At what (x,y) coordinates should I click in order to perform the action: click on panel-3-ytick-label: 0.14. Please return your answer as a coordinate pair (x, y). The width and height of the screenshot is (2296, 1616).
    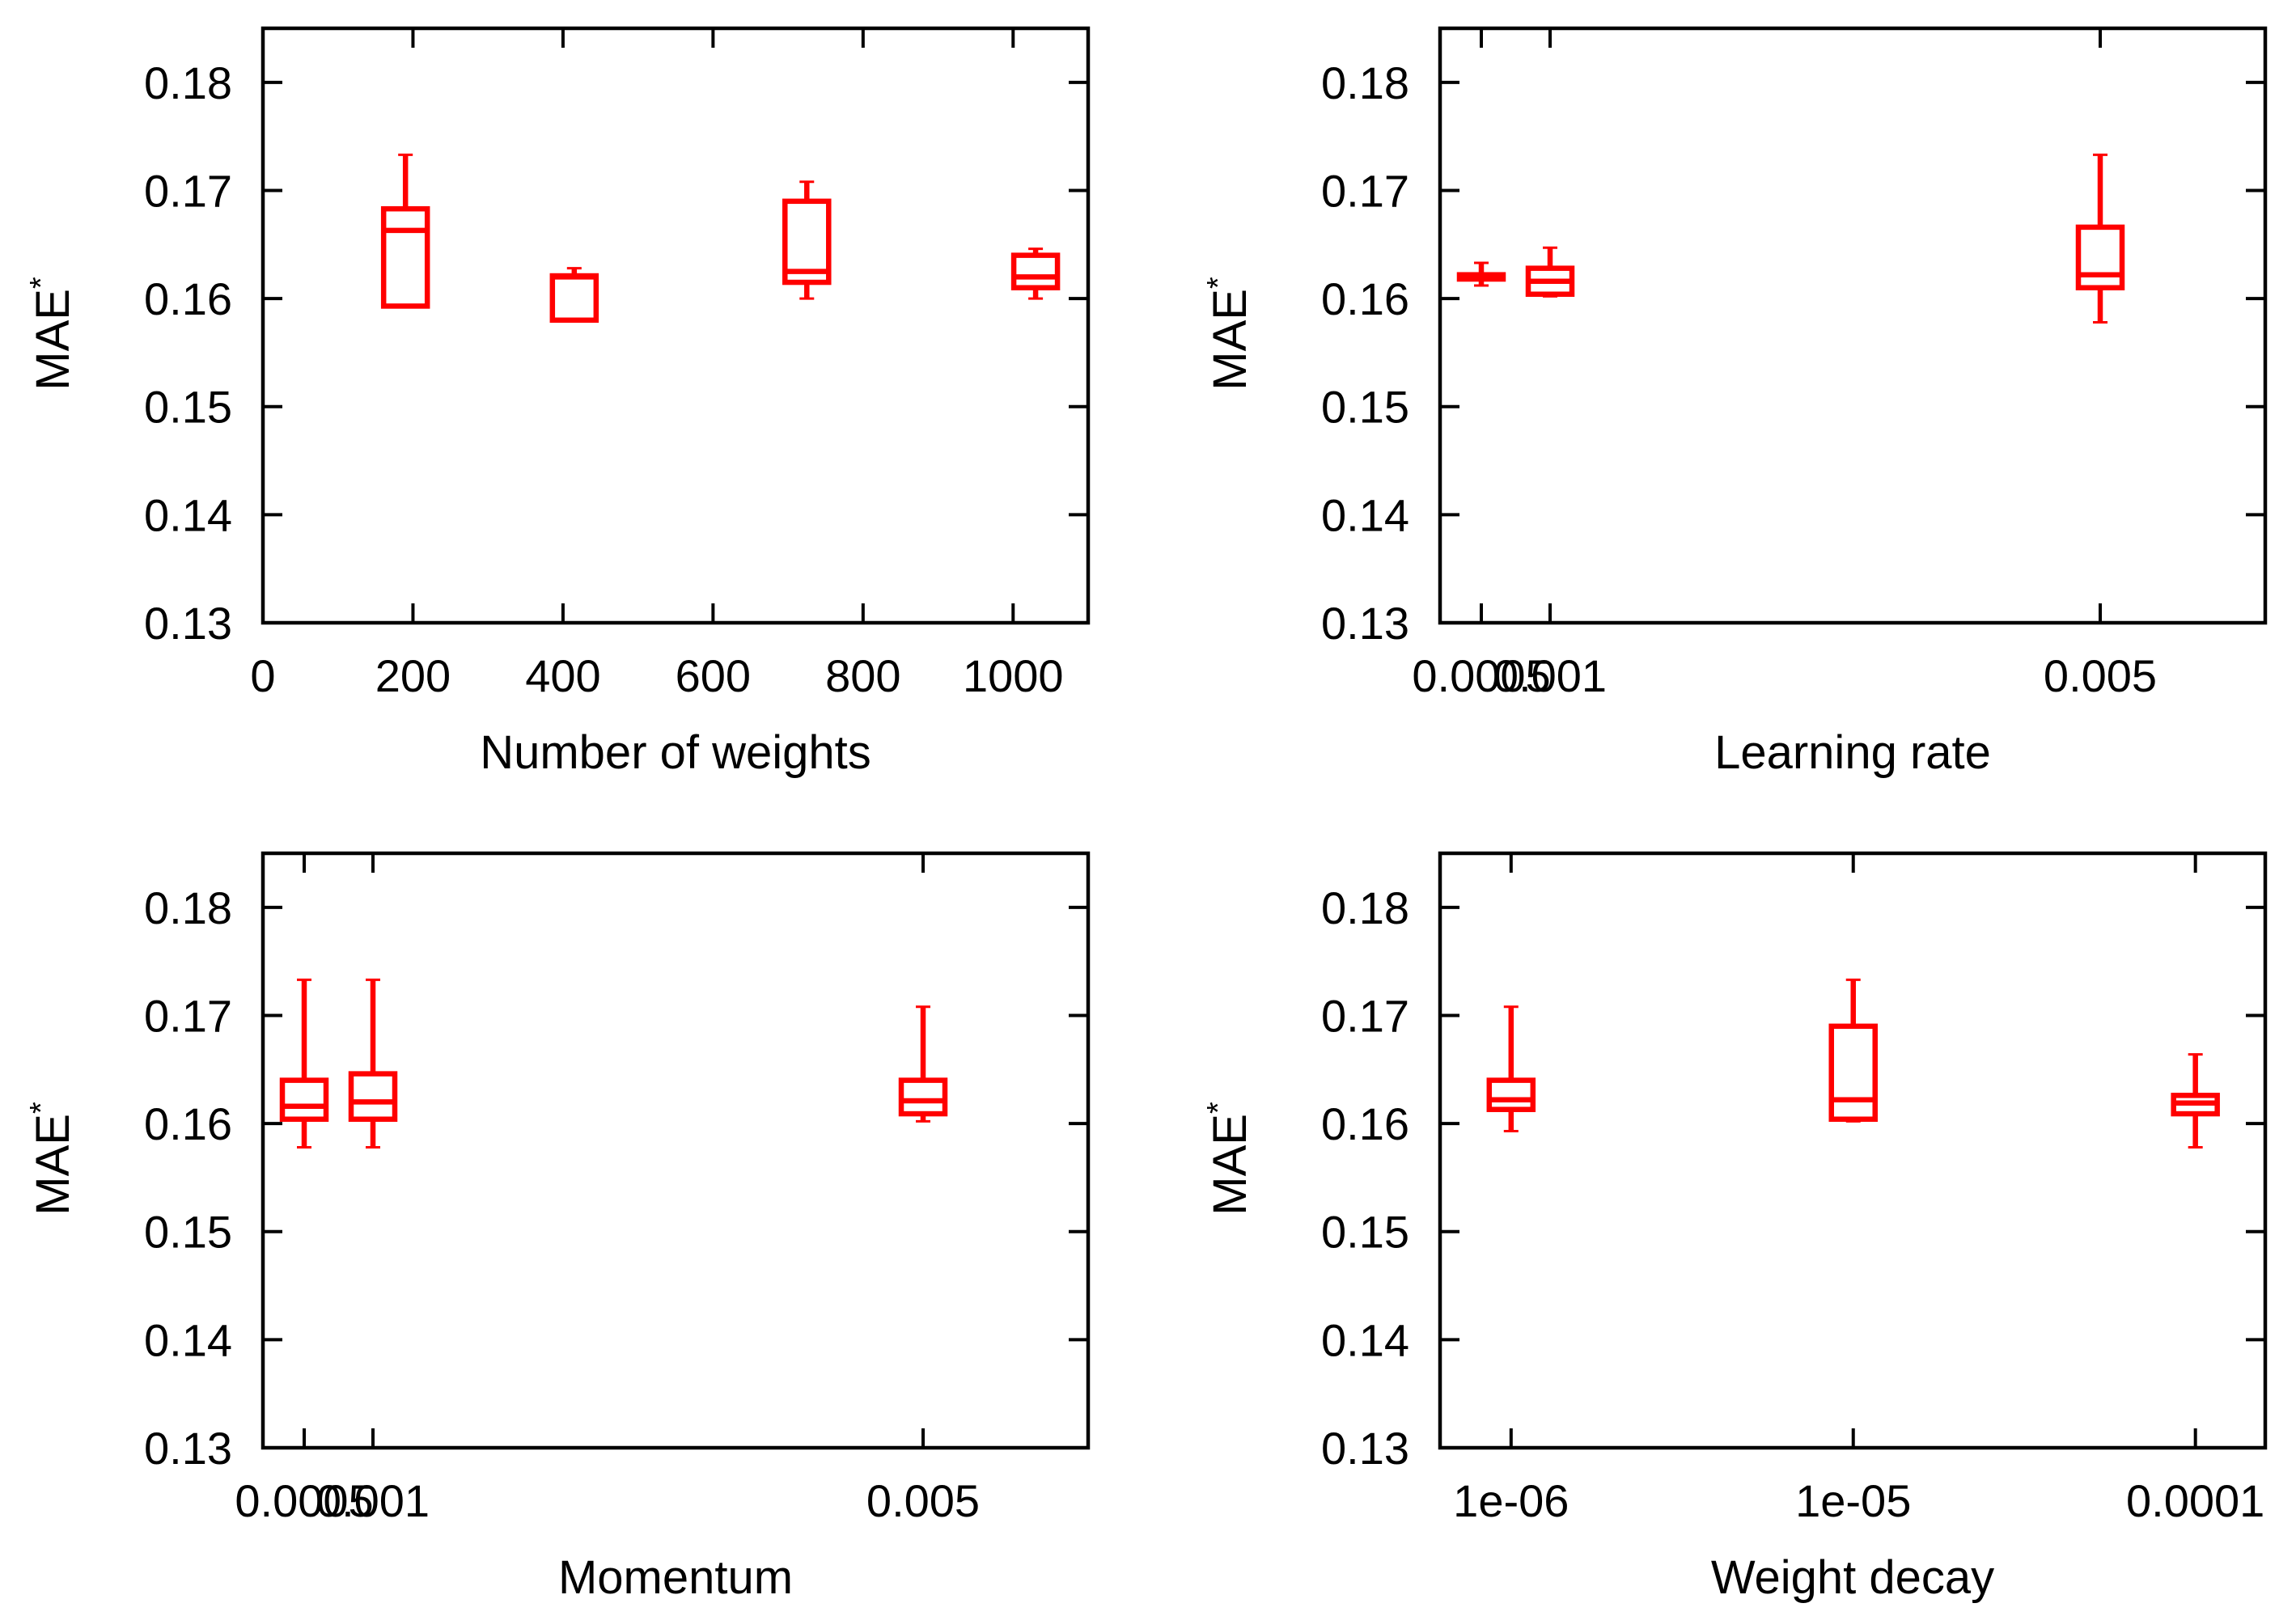
    Looking at the image, I should click on (188, 1340).